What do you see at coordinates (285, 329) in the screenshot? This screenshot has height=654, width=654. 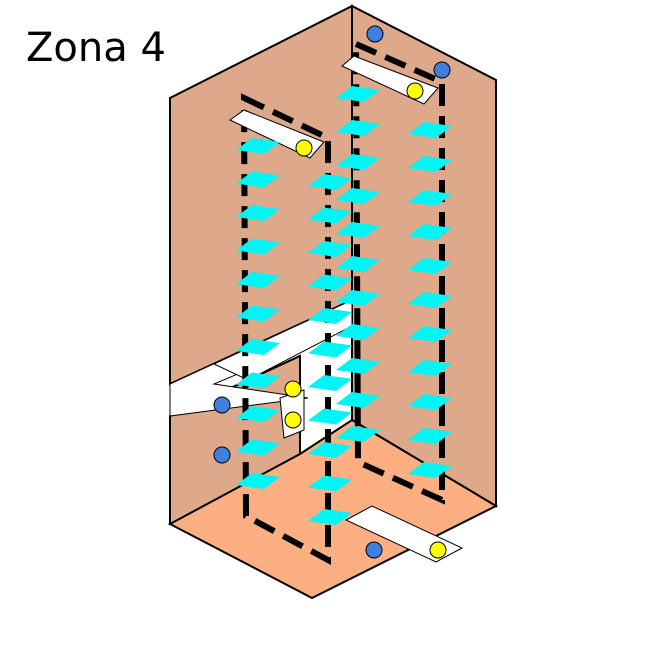 I see `rack-front-frame` at bounding box center [285, 329].